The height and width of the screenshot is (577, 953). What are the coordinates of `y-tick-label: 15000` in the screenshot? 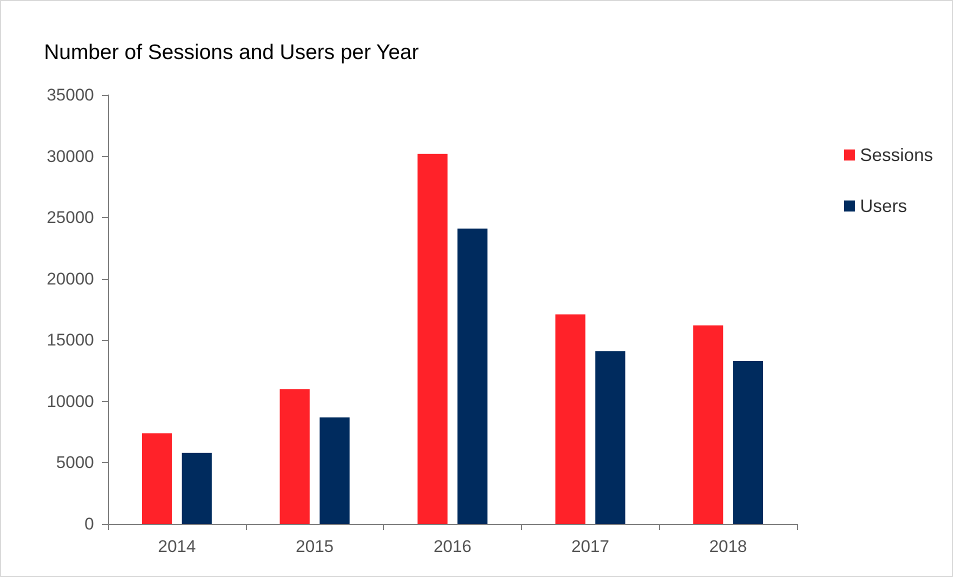 It's located at (70, 340).